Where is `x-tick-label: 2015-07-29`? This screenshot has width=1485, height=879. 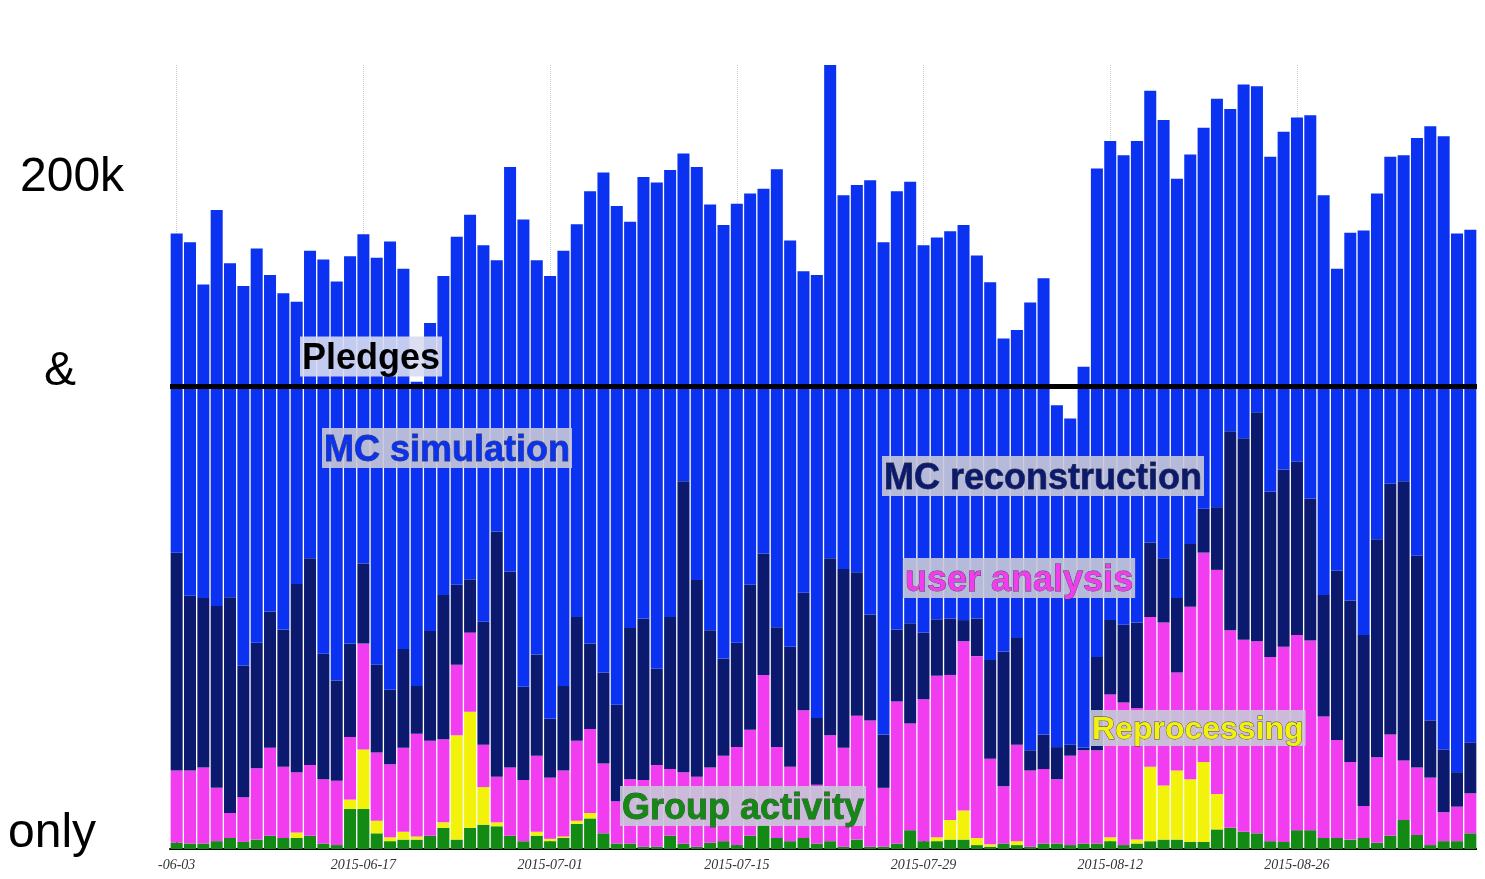 x-tick-label: 2015-07-29 is located at coordinates (923, 864).